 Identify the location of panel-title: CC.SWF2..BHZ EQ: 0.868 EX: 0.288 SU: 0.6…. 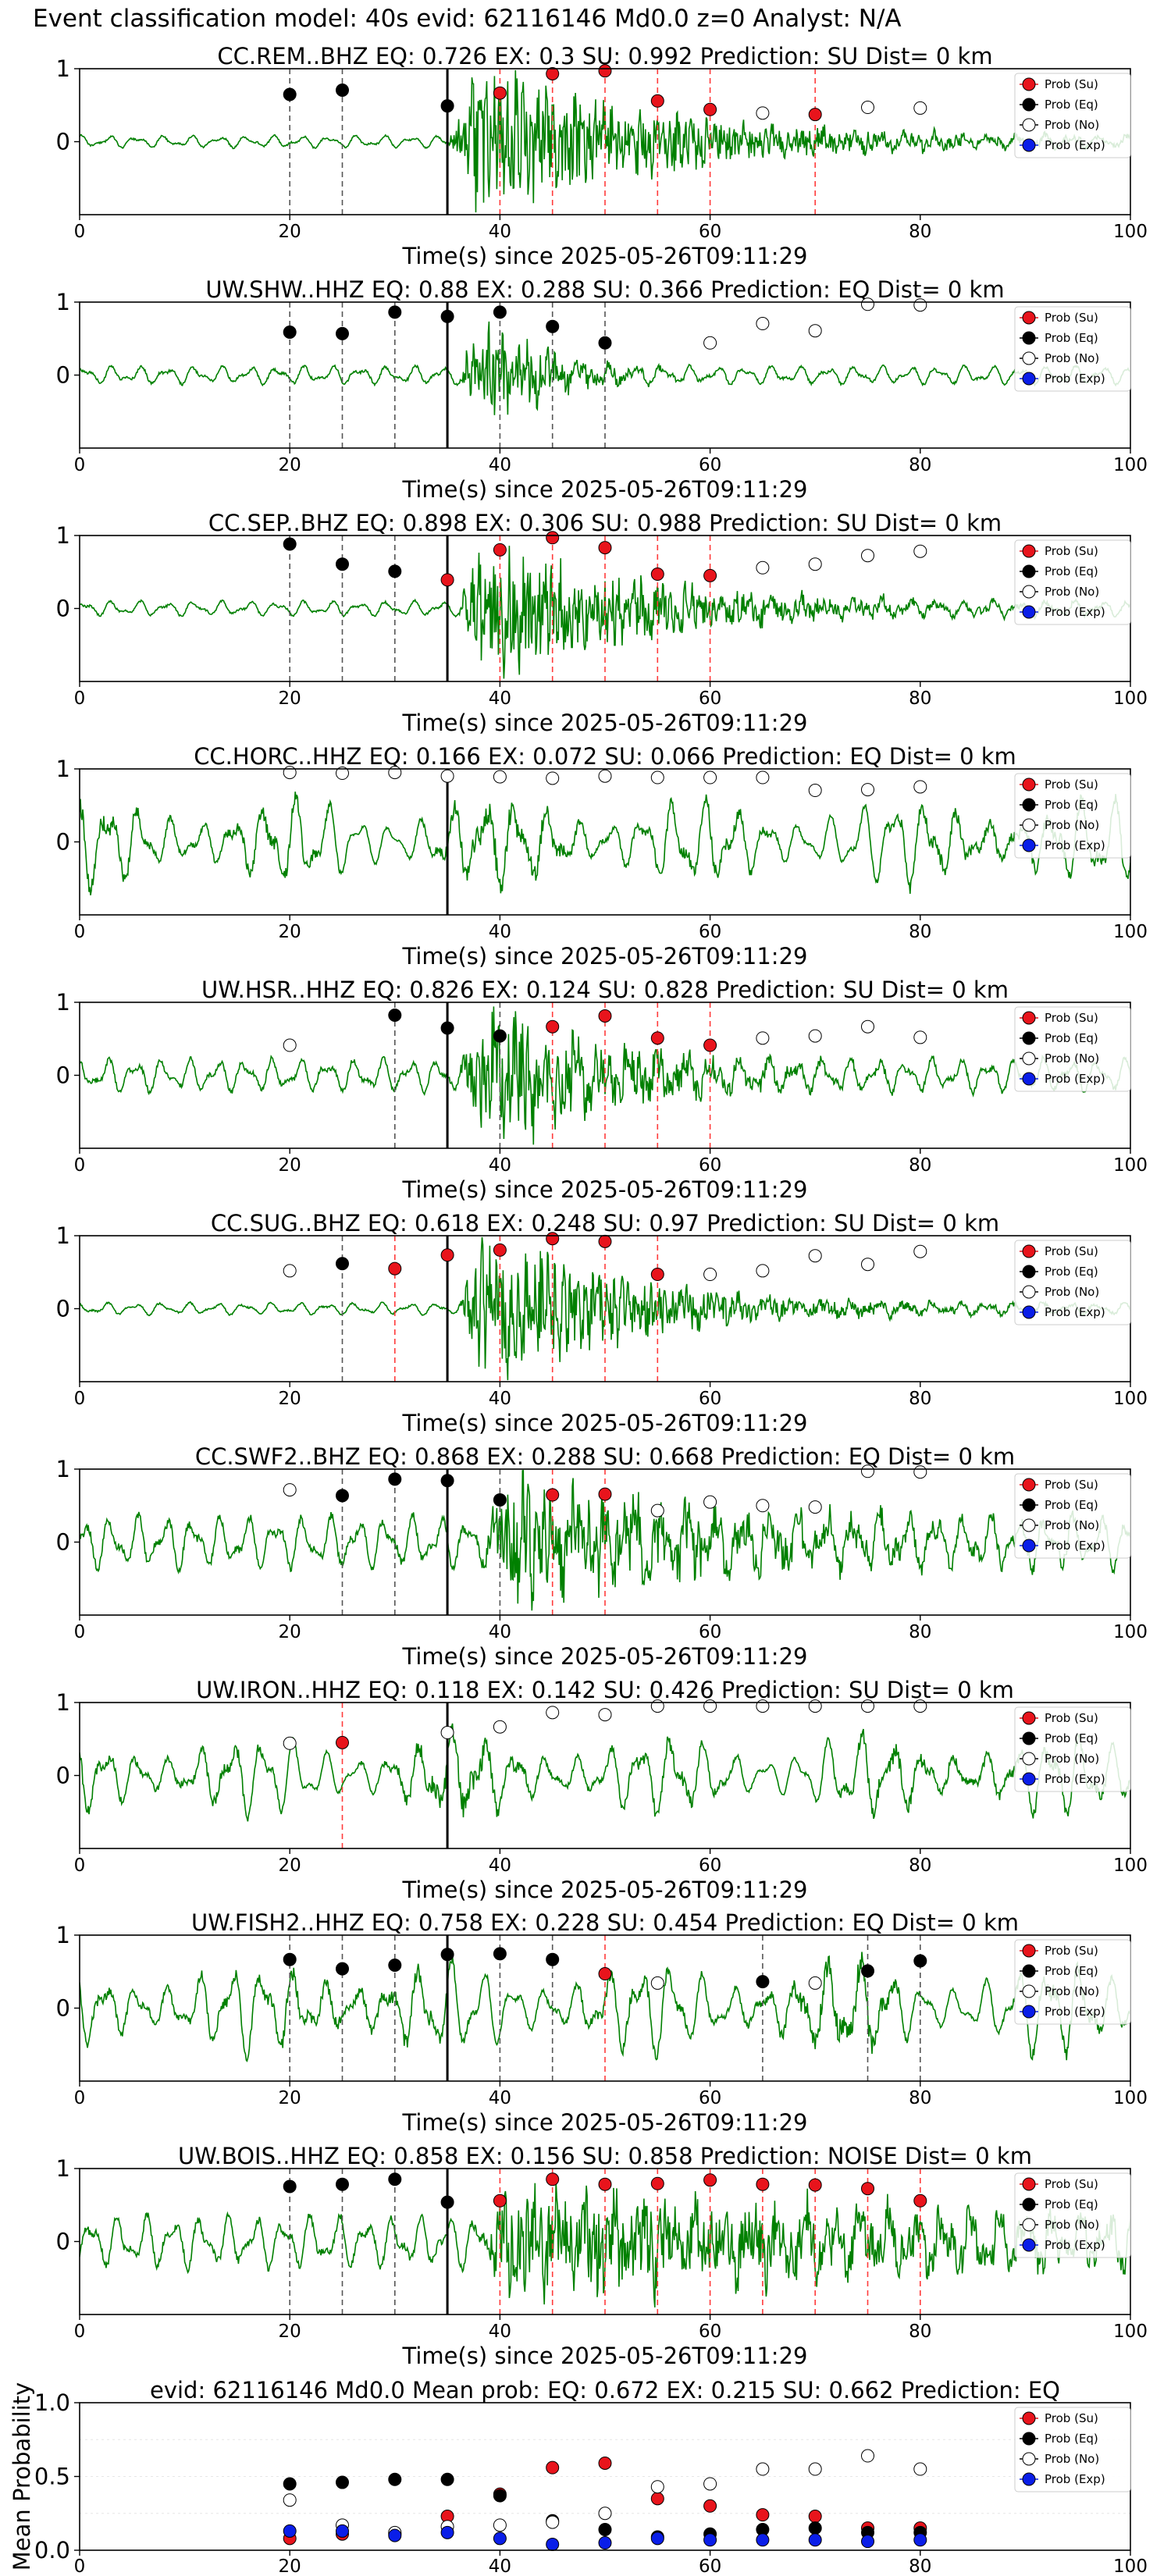
(605, 1456).